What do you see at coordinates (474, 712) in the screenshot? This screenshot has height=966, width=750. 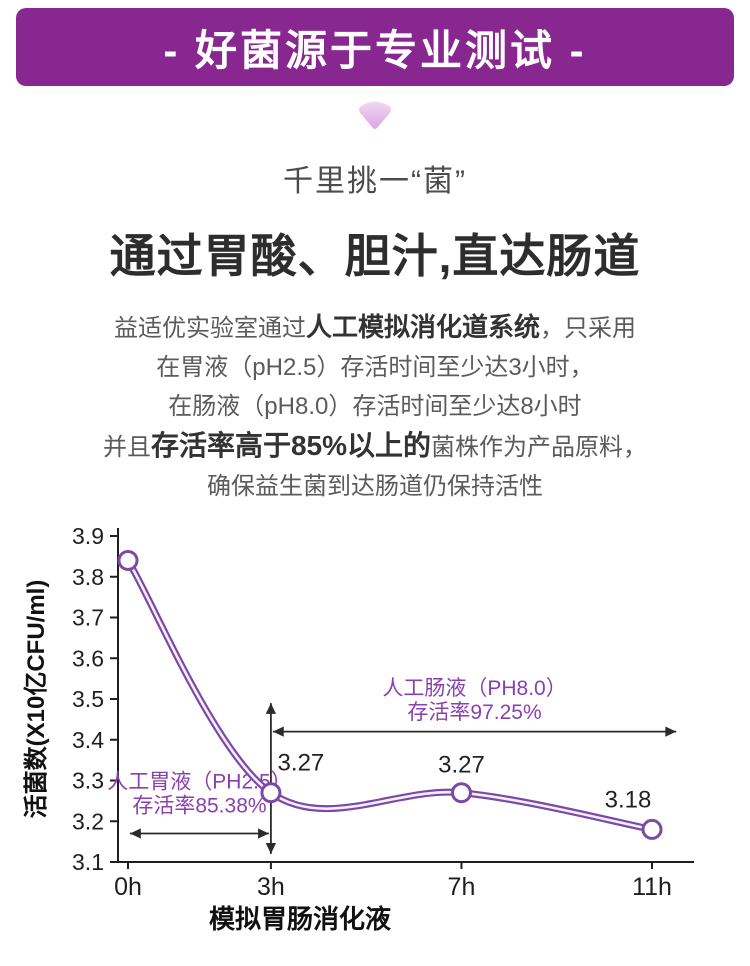 I see `annotation-text: 存活率97.25%` at bounding box center [474, 712].